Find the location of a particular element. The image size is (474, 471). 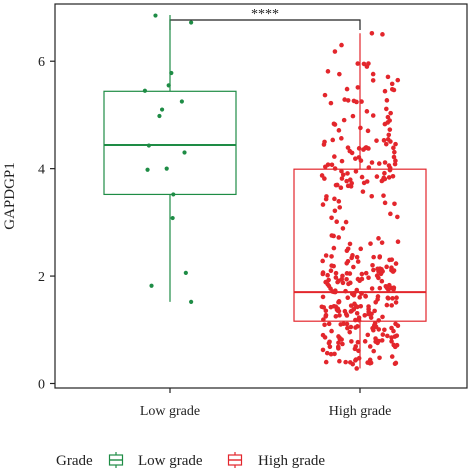

legend-title: Grade is located at coordinates (74, 461).